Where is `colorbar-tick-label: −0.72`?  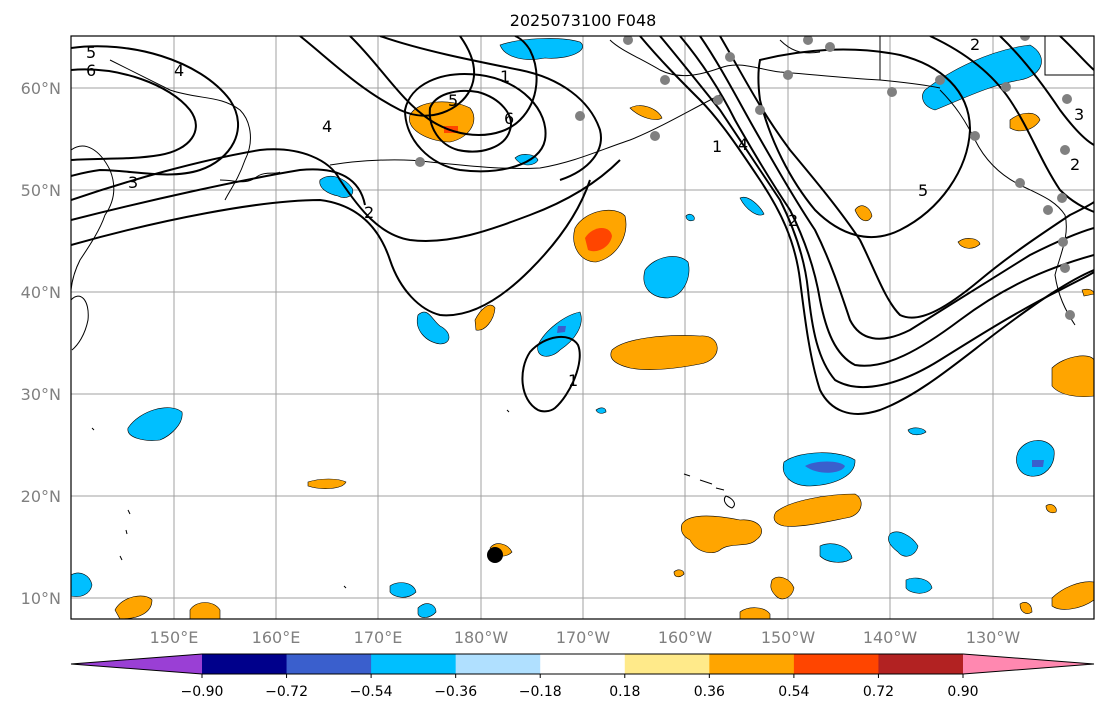 colorbar-tick-label: −0.72 is located at coordinates (286, 692).